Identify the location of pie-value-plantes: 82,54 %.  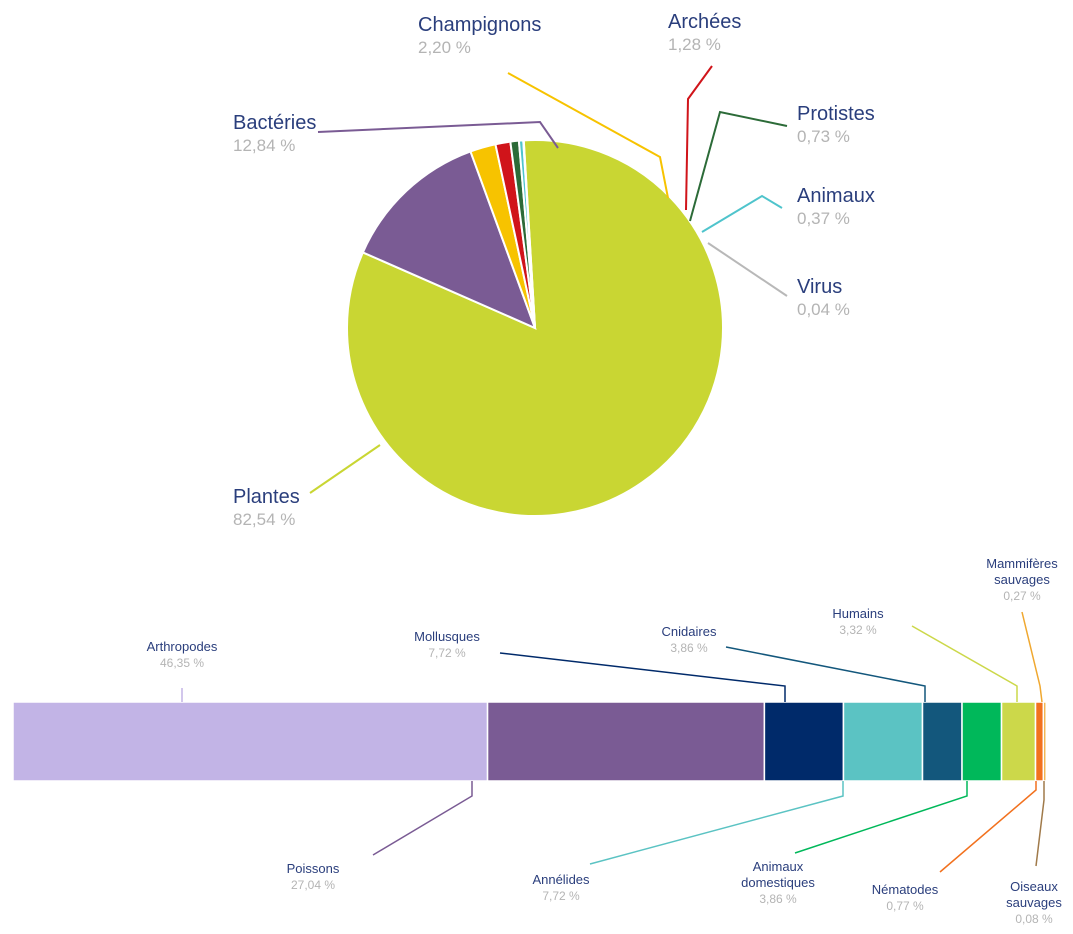
(264, 519).